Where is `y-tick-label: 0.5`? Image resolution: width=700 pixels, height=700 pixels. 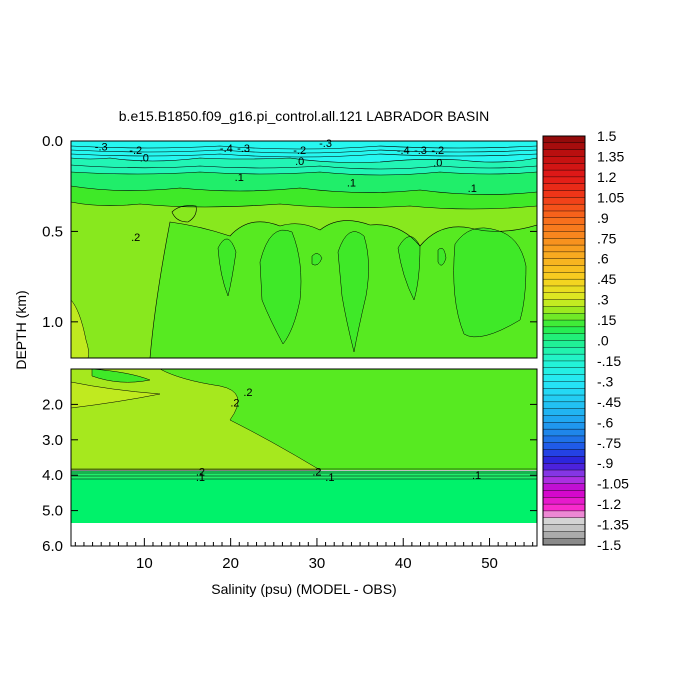
y-tick-label: 0.5 is located at coordinates (52, 231).